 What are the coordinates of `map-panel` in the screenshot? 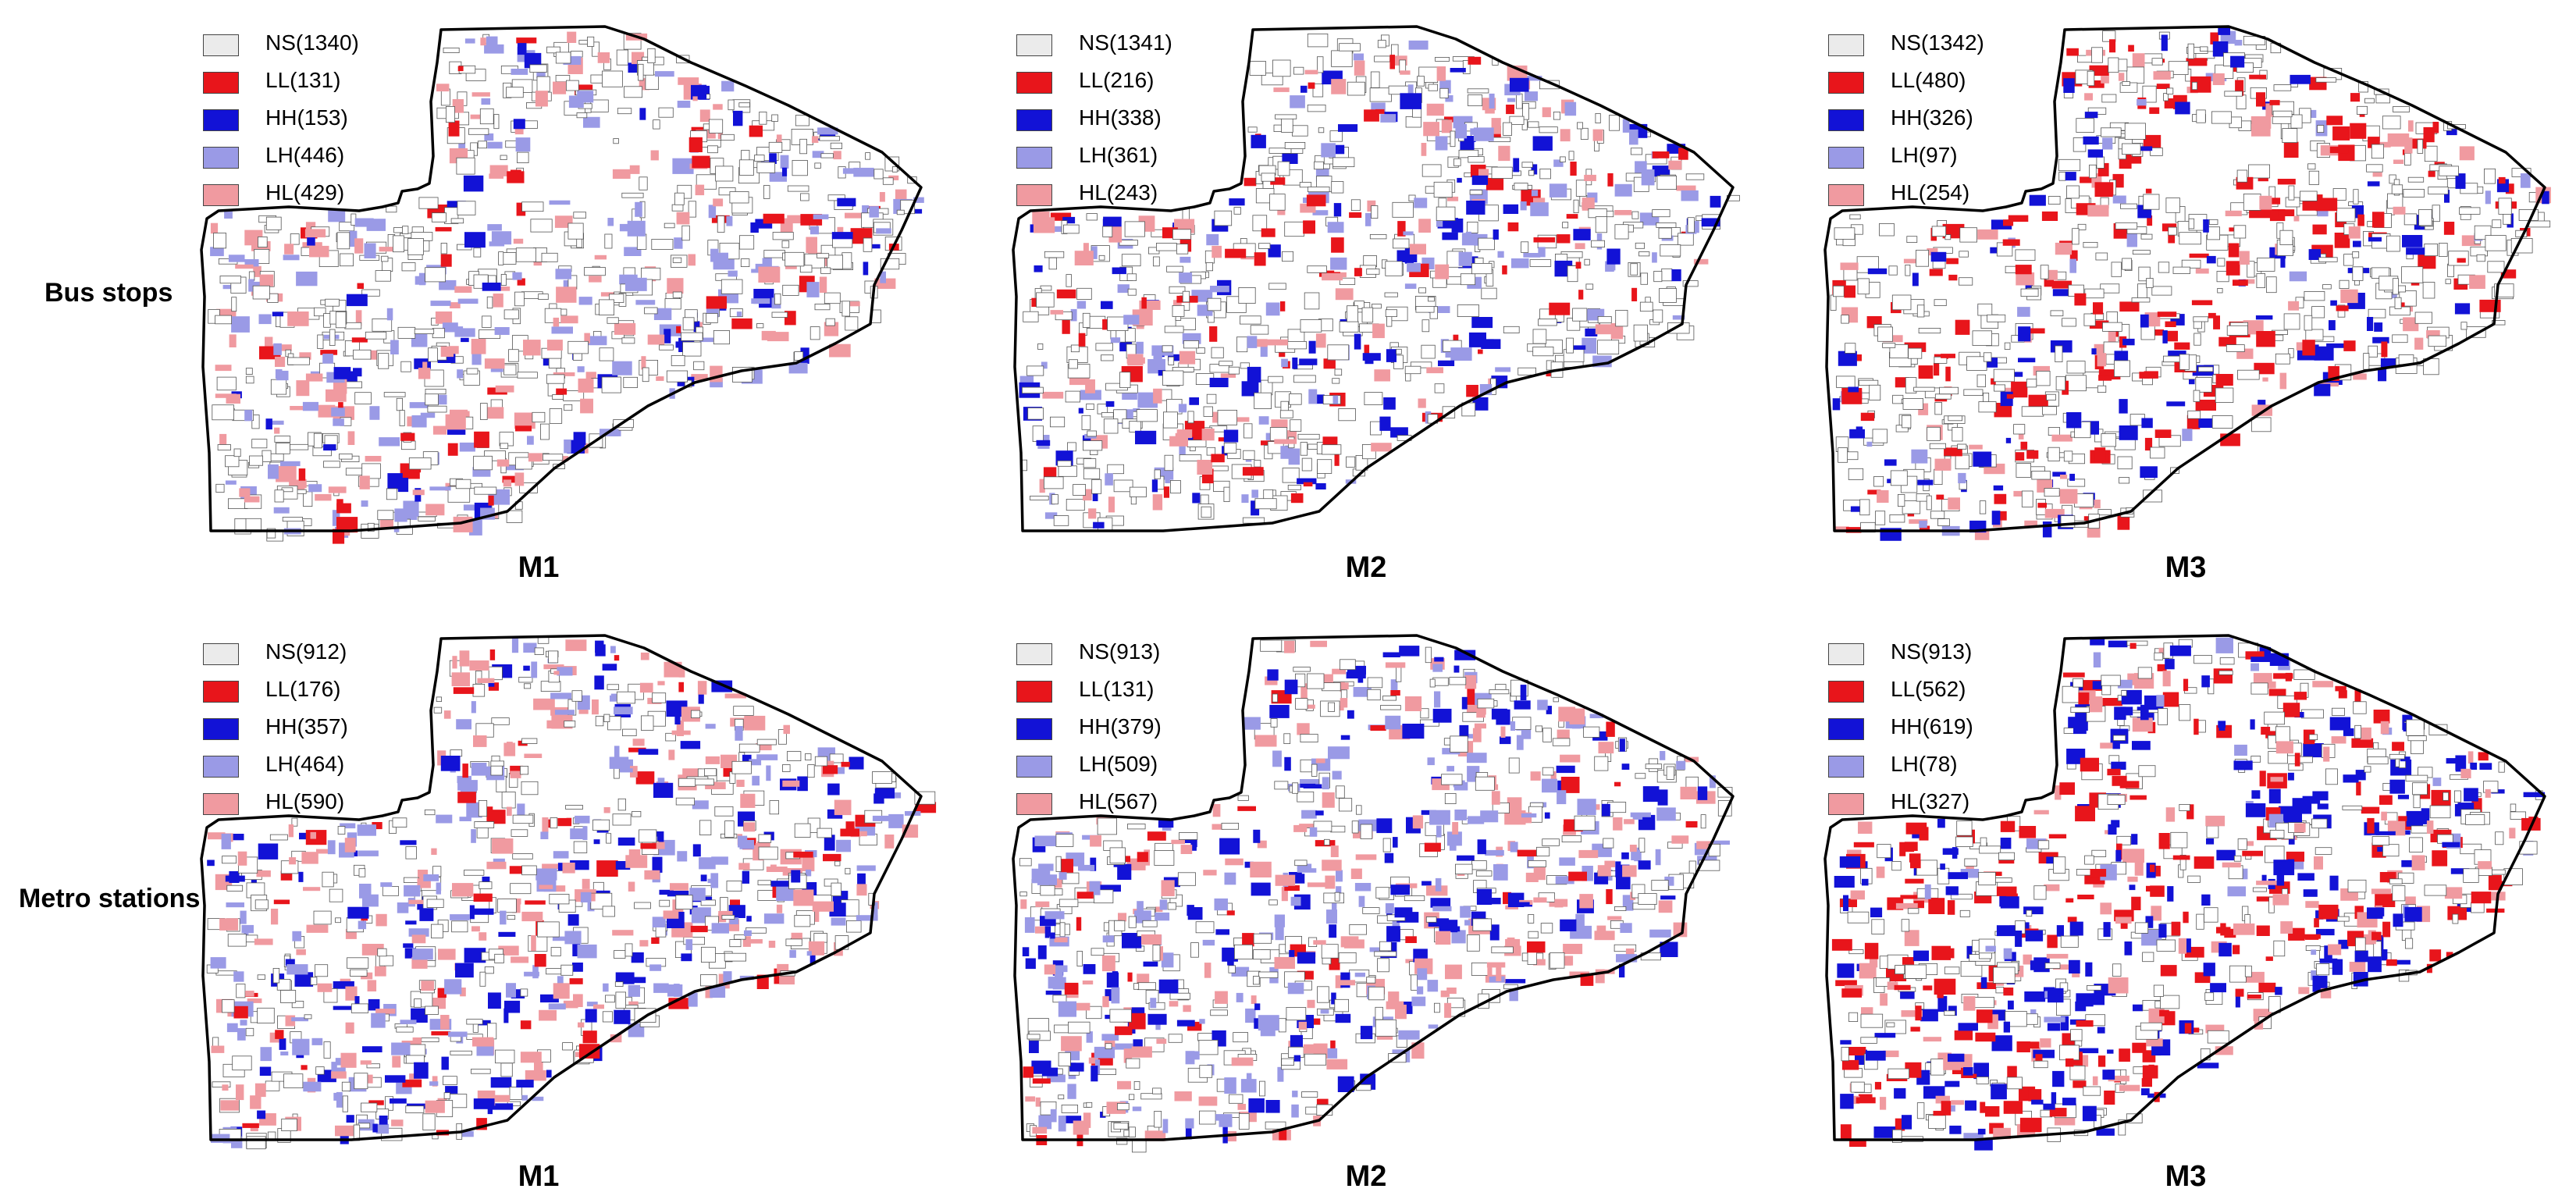 It's located at (1376, 278).